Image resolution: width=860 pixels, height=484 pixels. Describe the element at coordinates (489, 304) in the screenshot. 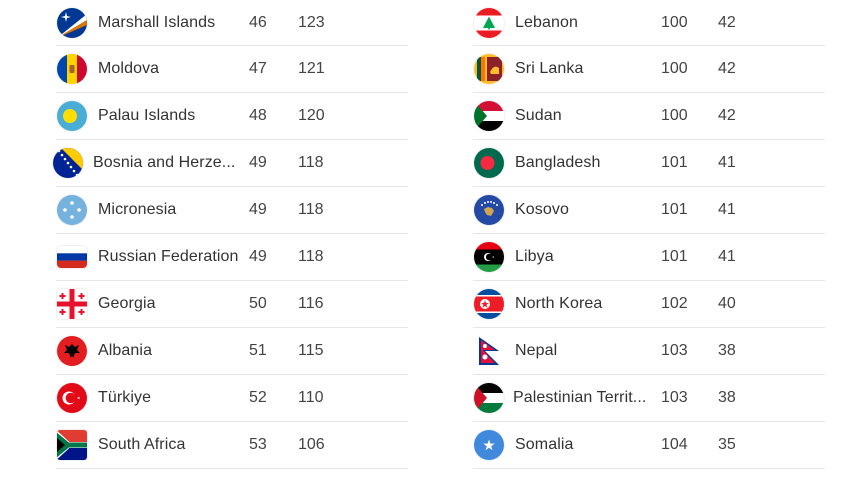

I see `north-korea-flag-icon` at that location.